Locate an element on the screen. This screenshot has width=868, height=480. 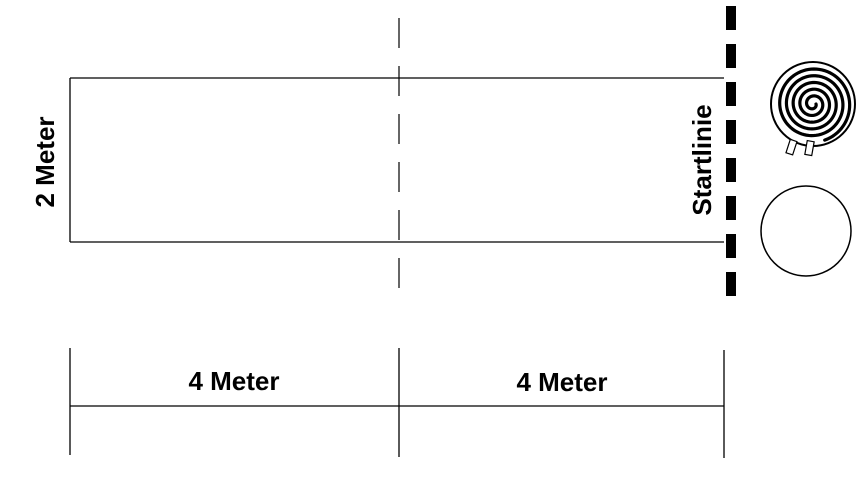
segment-left-label: 4 Meter is located at coordinates (233, 381).